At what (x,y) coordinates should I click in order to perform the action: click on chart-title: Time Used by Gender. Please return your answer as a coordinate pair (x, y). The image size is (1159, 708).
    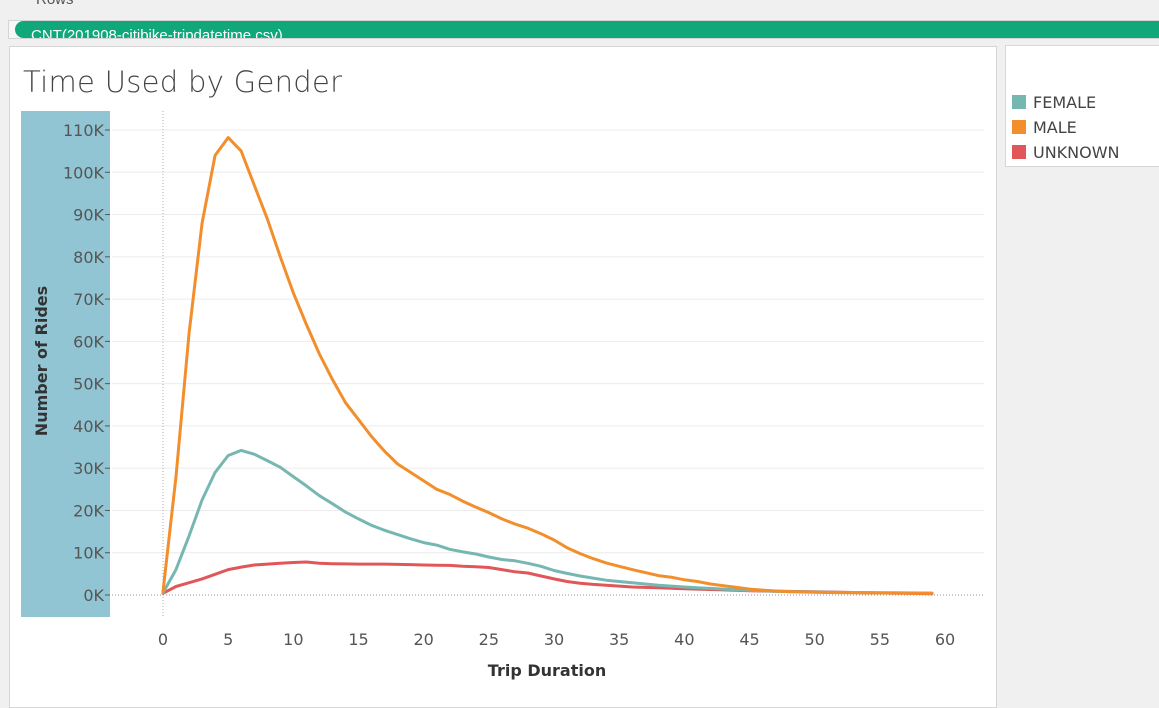
    Looking at the image, I should click on (183, 82).